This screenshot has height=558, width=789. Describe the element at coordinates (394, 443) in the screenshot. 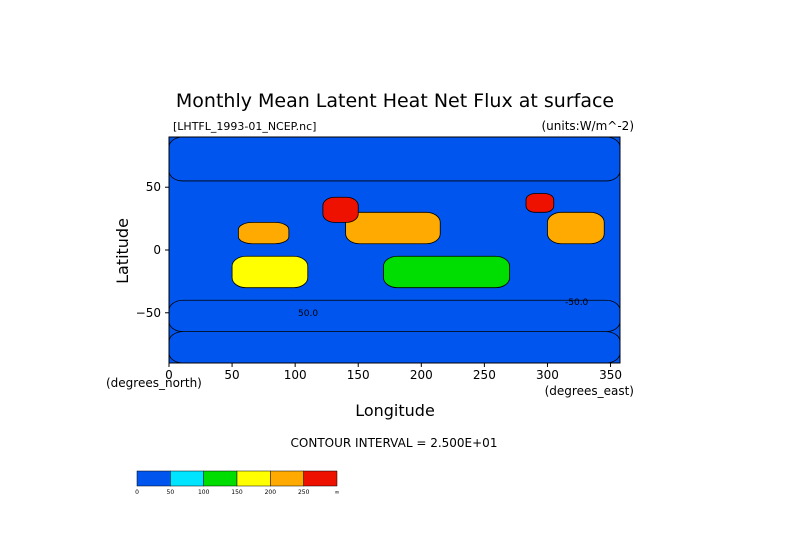

I see `contour-interval-note: CONTOUR INTERVAL = 2.500E+01` at that location.